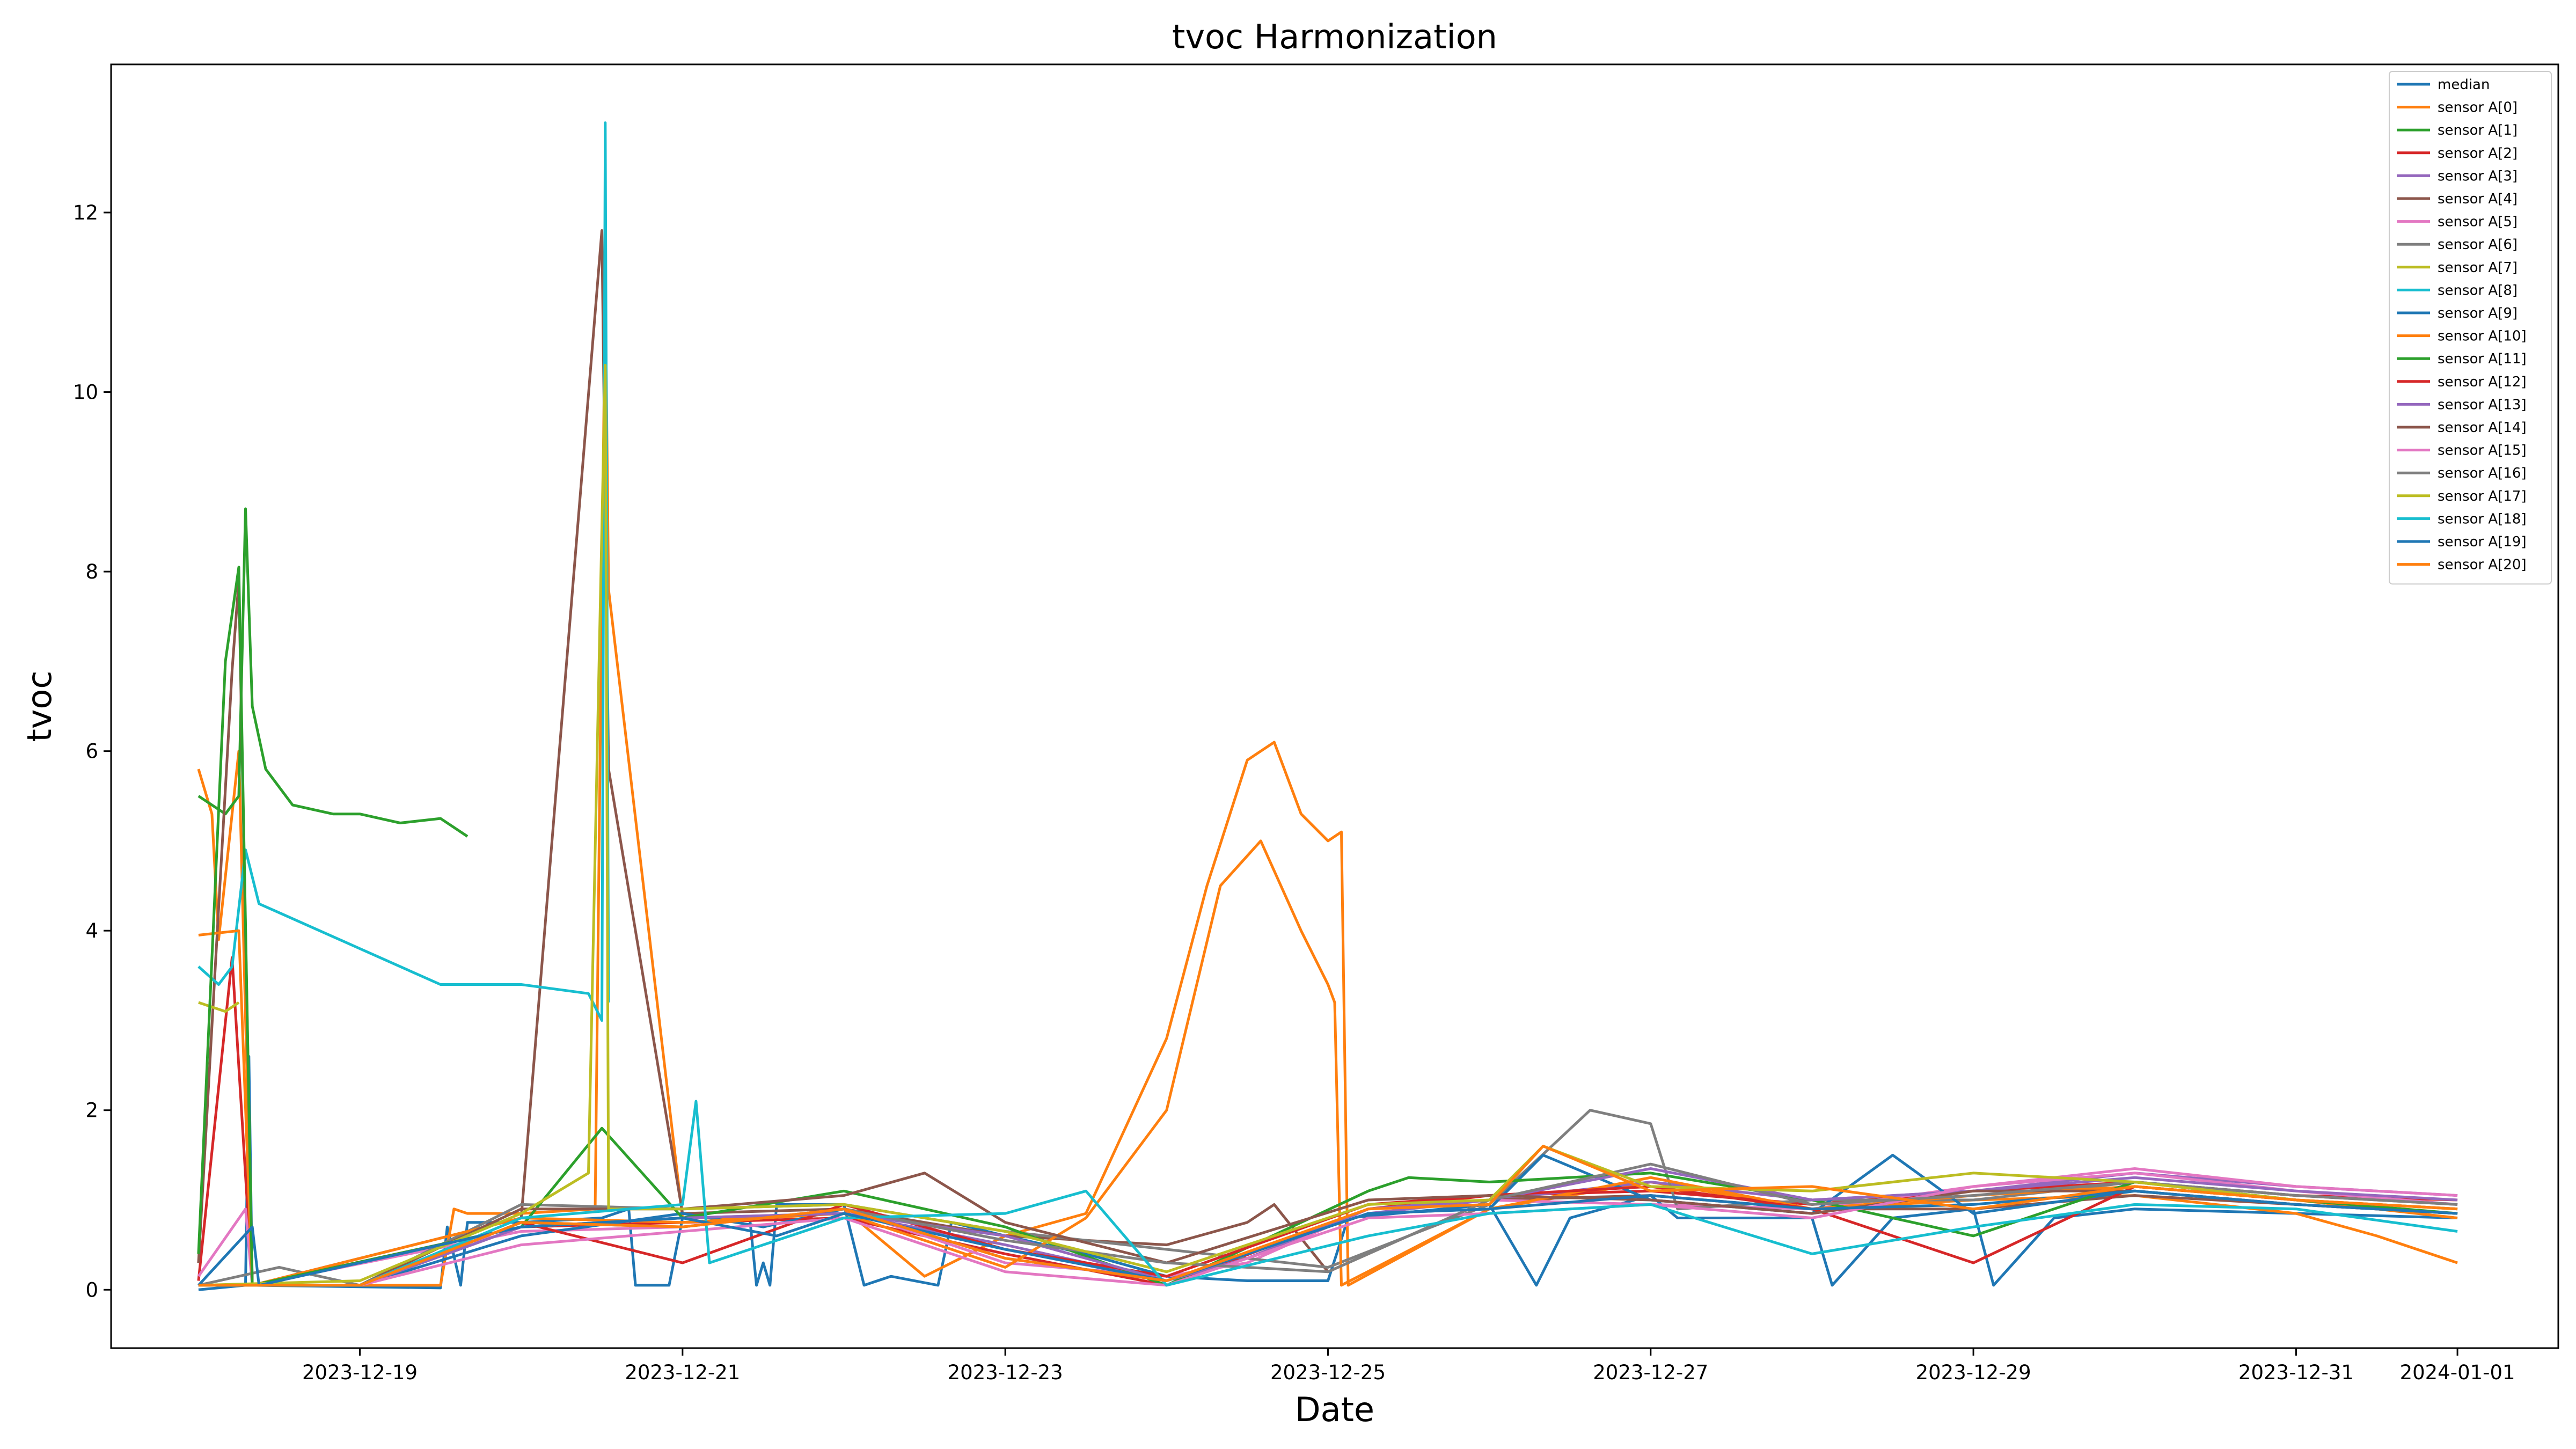 Image resolution: width=2576 pixels, height=1449 pixels. What do you see at coordinates (2478, 108) in the screenshot?
I see `legend-label-1: sensor A[0]` at bounding box center [2478, 108].